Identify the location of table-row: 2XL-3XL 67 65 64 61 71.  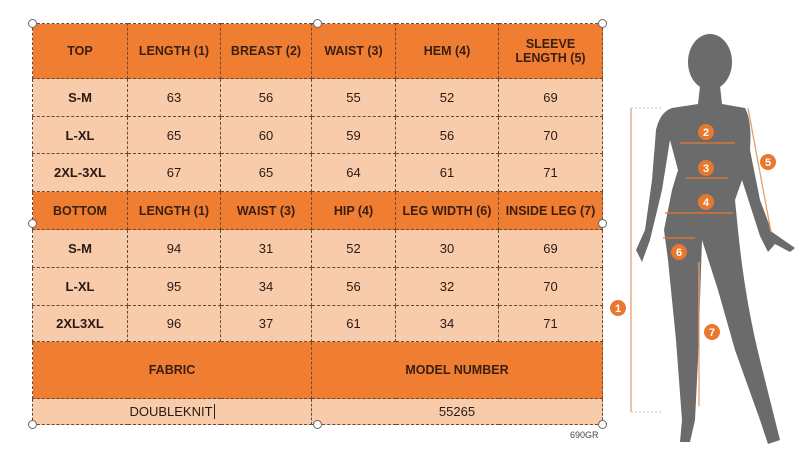
(317, 172).